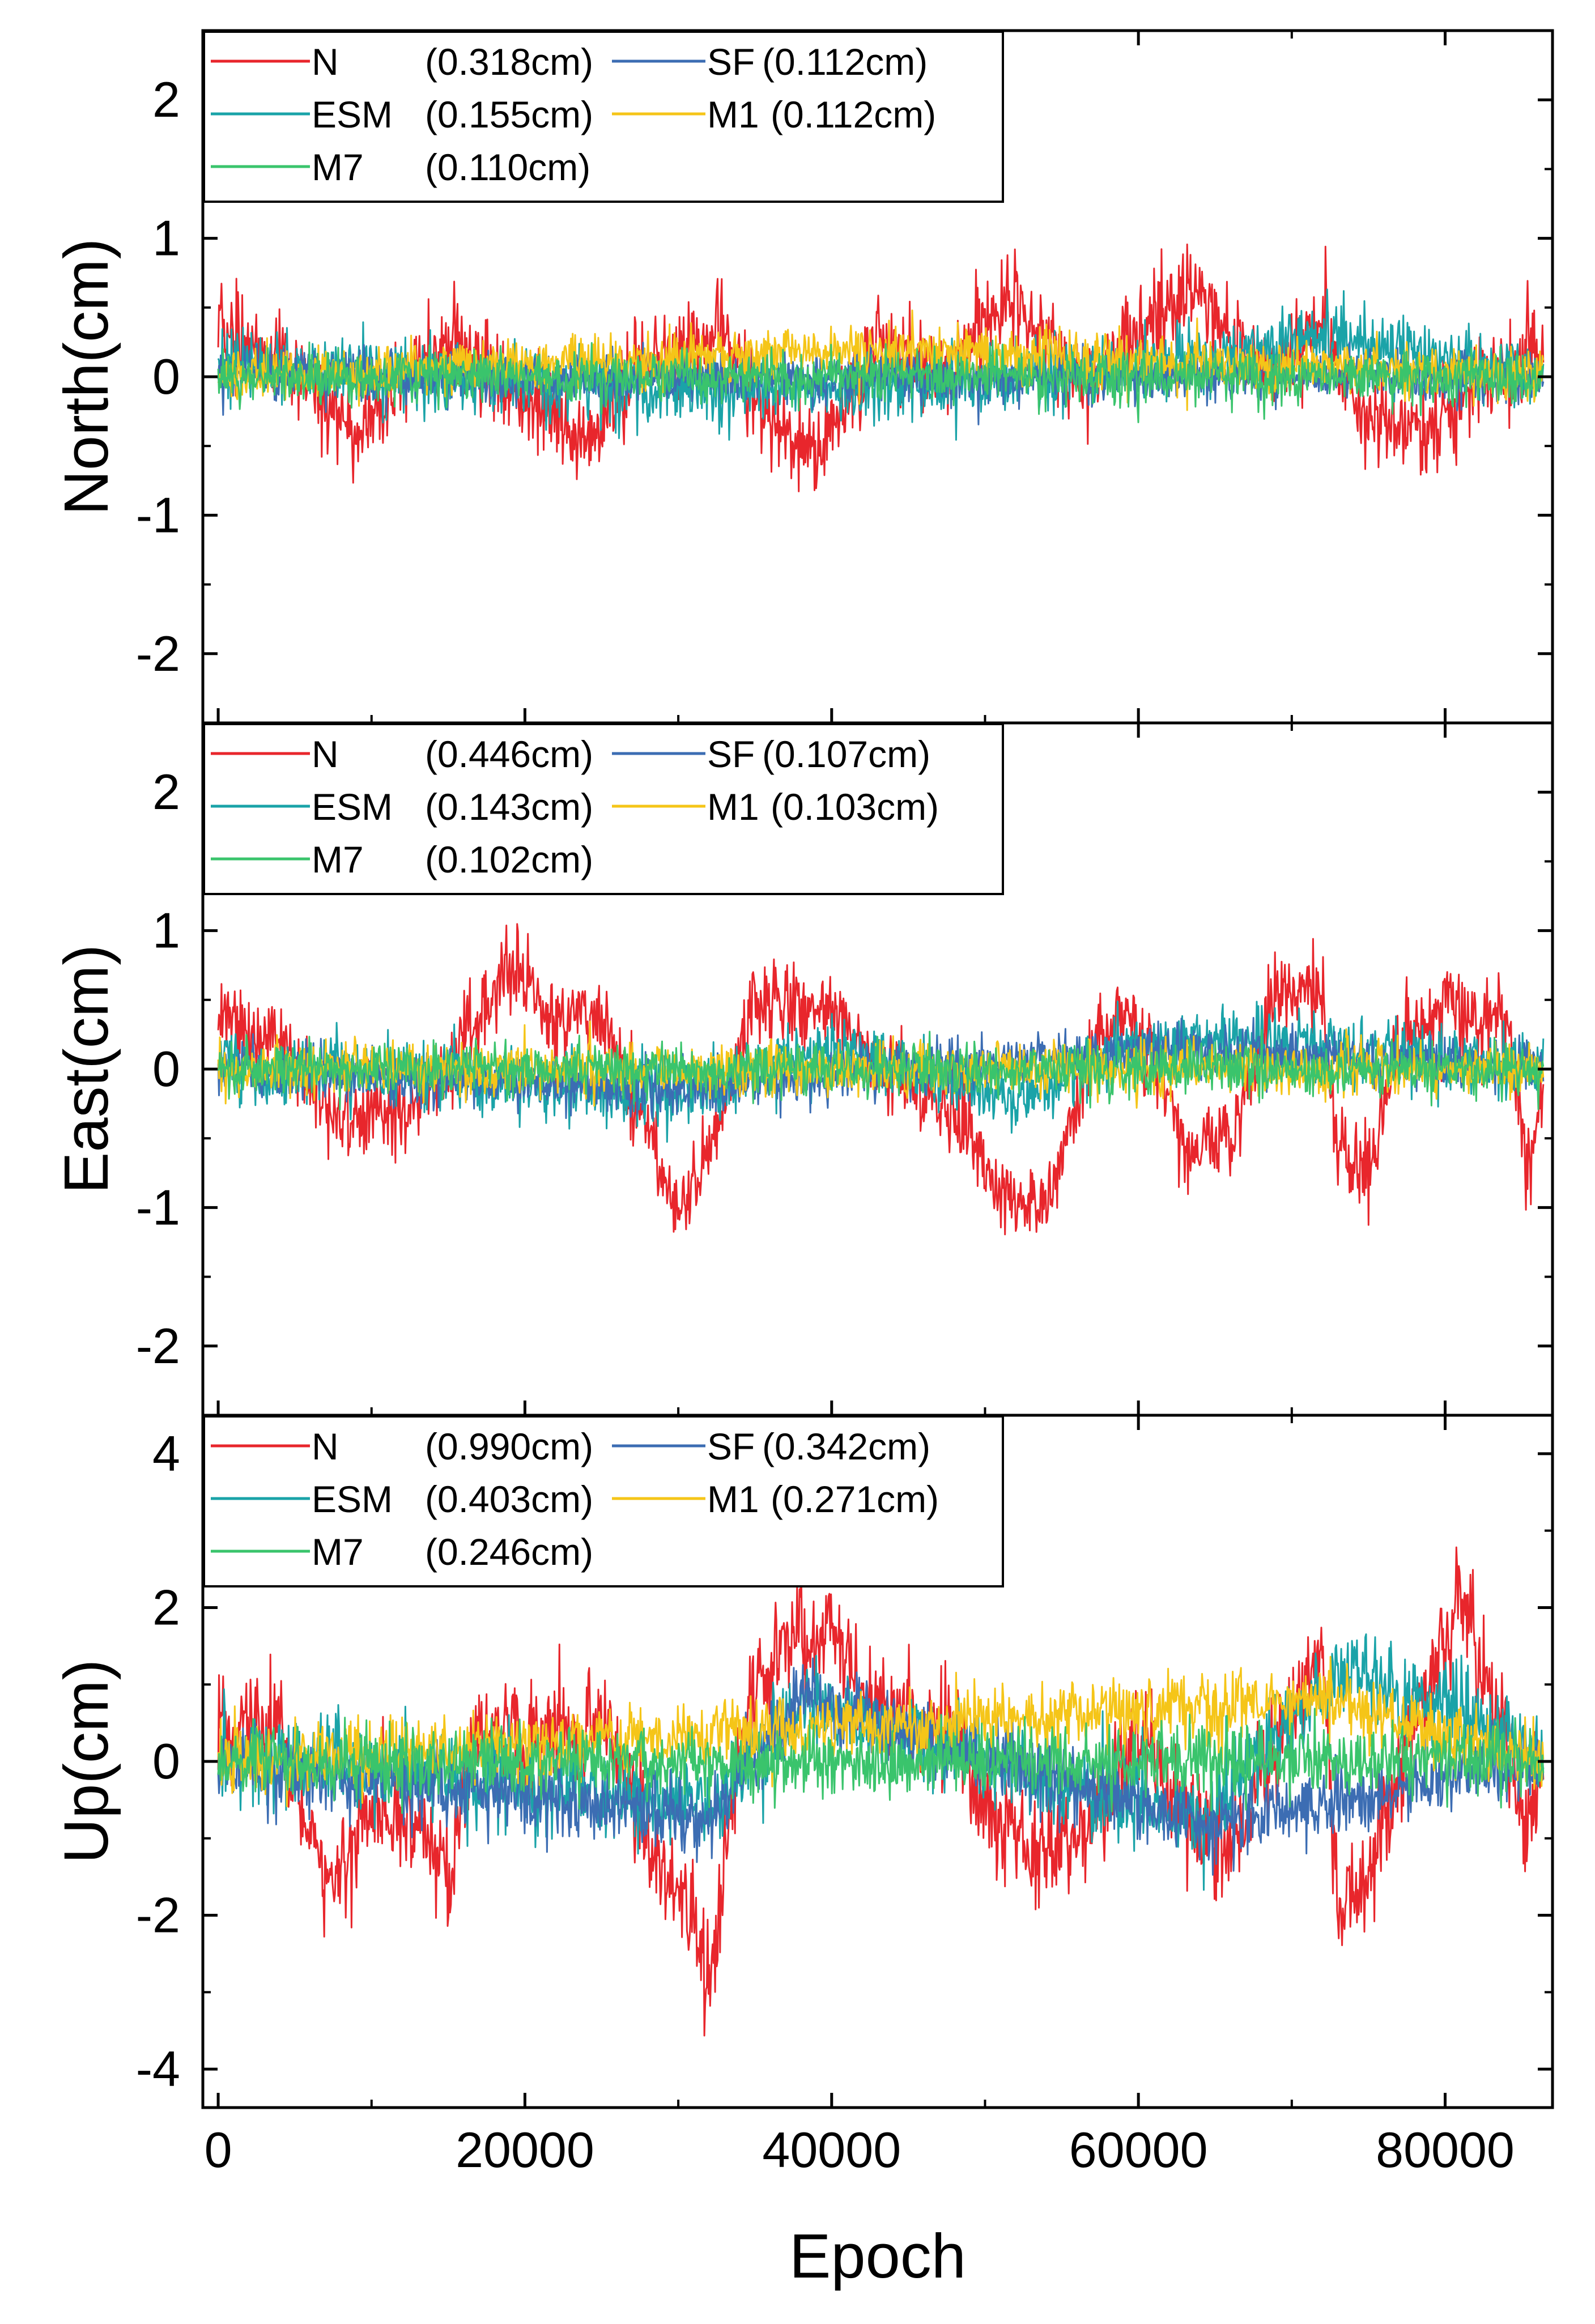  Describe the element at coordinates (831, 2150) in the screenshot. I see `x-tick-label: 40000` at that location.